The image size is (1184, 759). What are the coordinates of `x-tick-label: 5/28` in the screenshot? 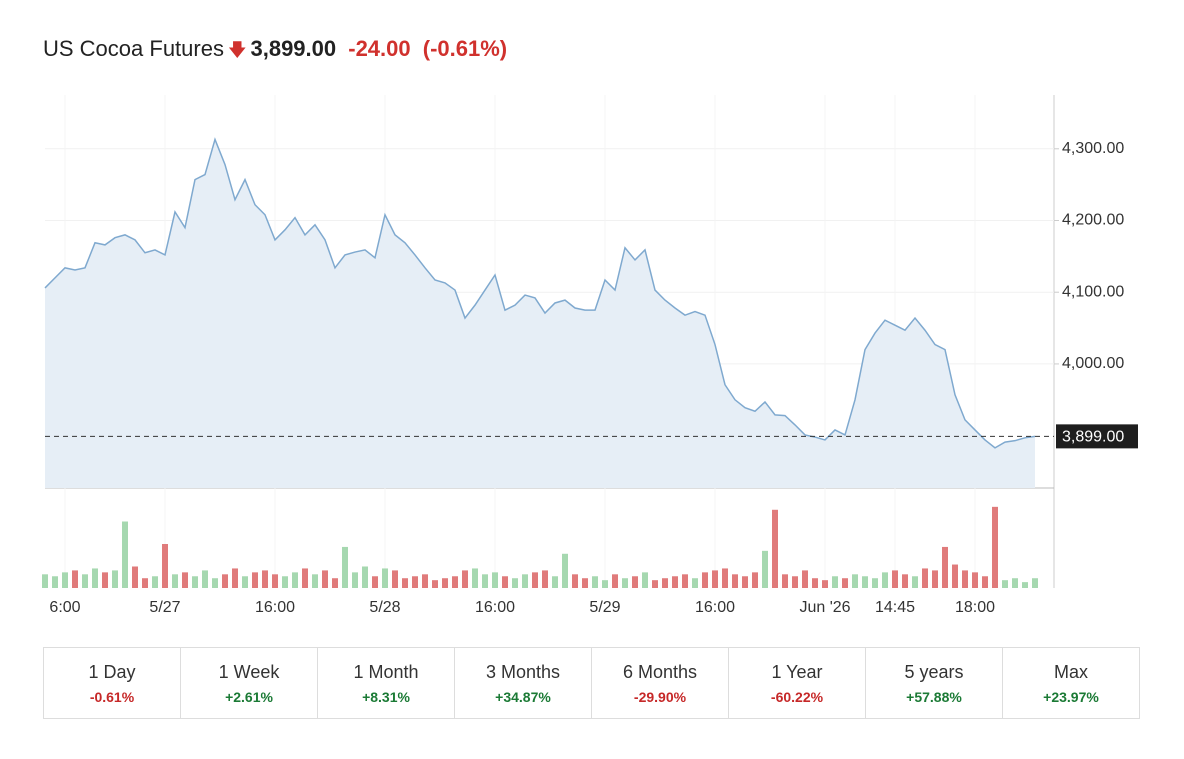 It's located at (384, 607).